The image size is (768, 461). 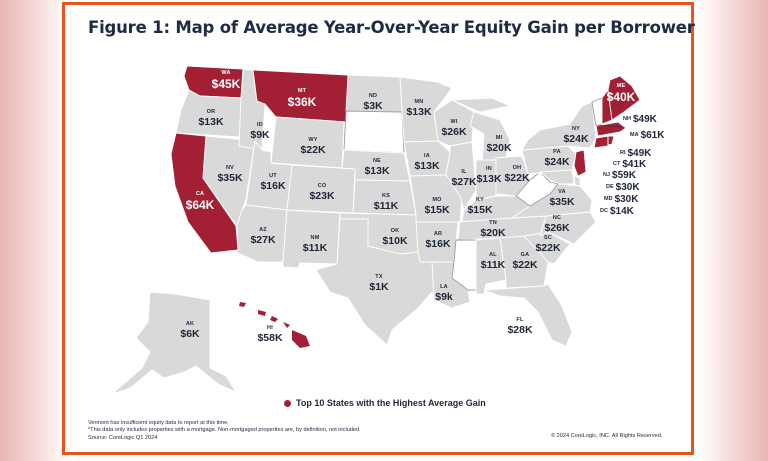 What do you see at coordinates (444, 293) in the screenshot?
I see `state-label-LA: LA $9k` at bounding box center [444, 293].